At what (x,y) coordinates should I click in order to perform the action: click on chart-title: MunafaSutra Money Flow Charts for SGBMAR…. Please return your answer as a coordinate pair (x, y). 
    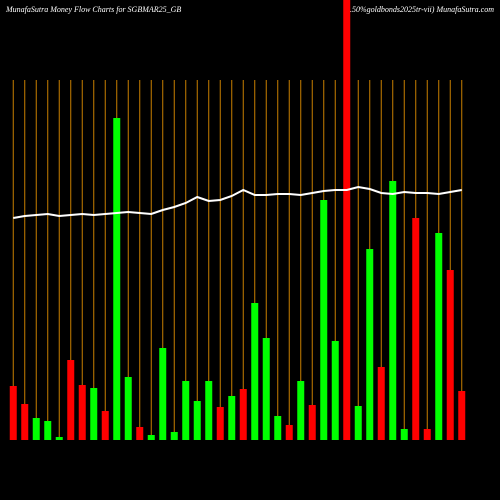
    Looking at the image, I should click on (93, 9).